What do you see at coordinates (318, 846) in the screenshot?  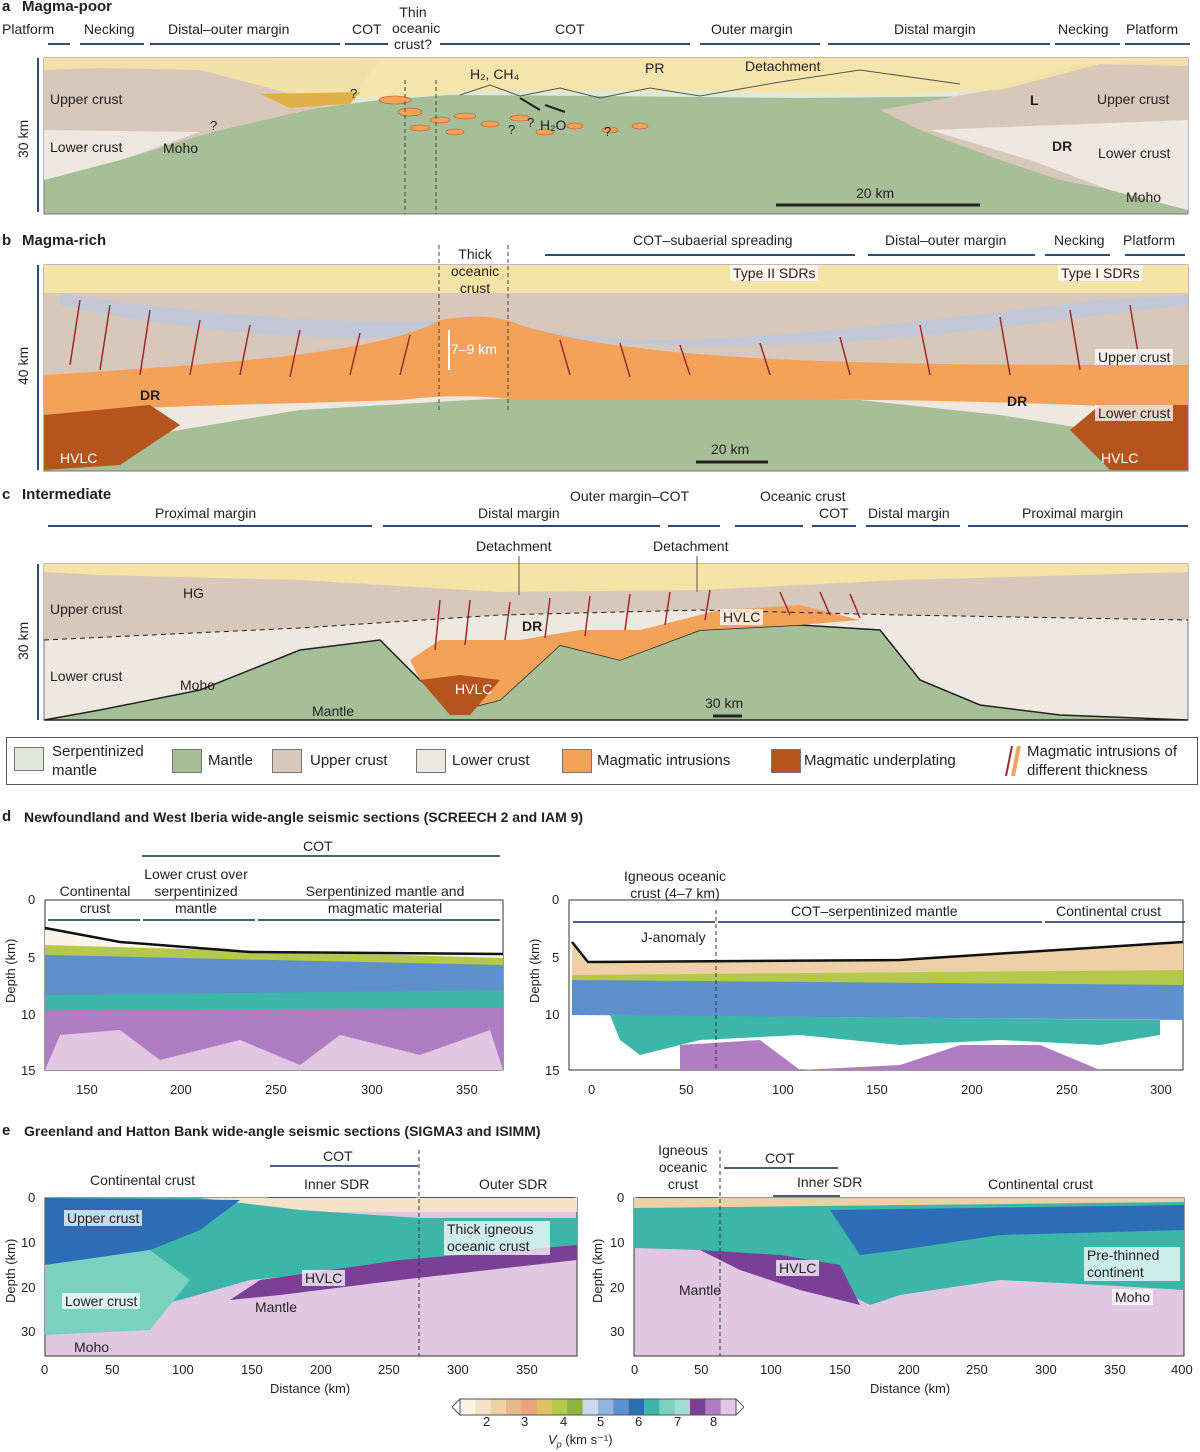 I see `panel-d-left-top-label: COT` at bounding box center [318, 846].